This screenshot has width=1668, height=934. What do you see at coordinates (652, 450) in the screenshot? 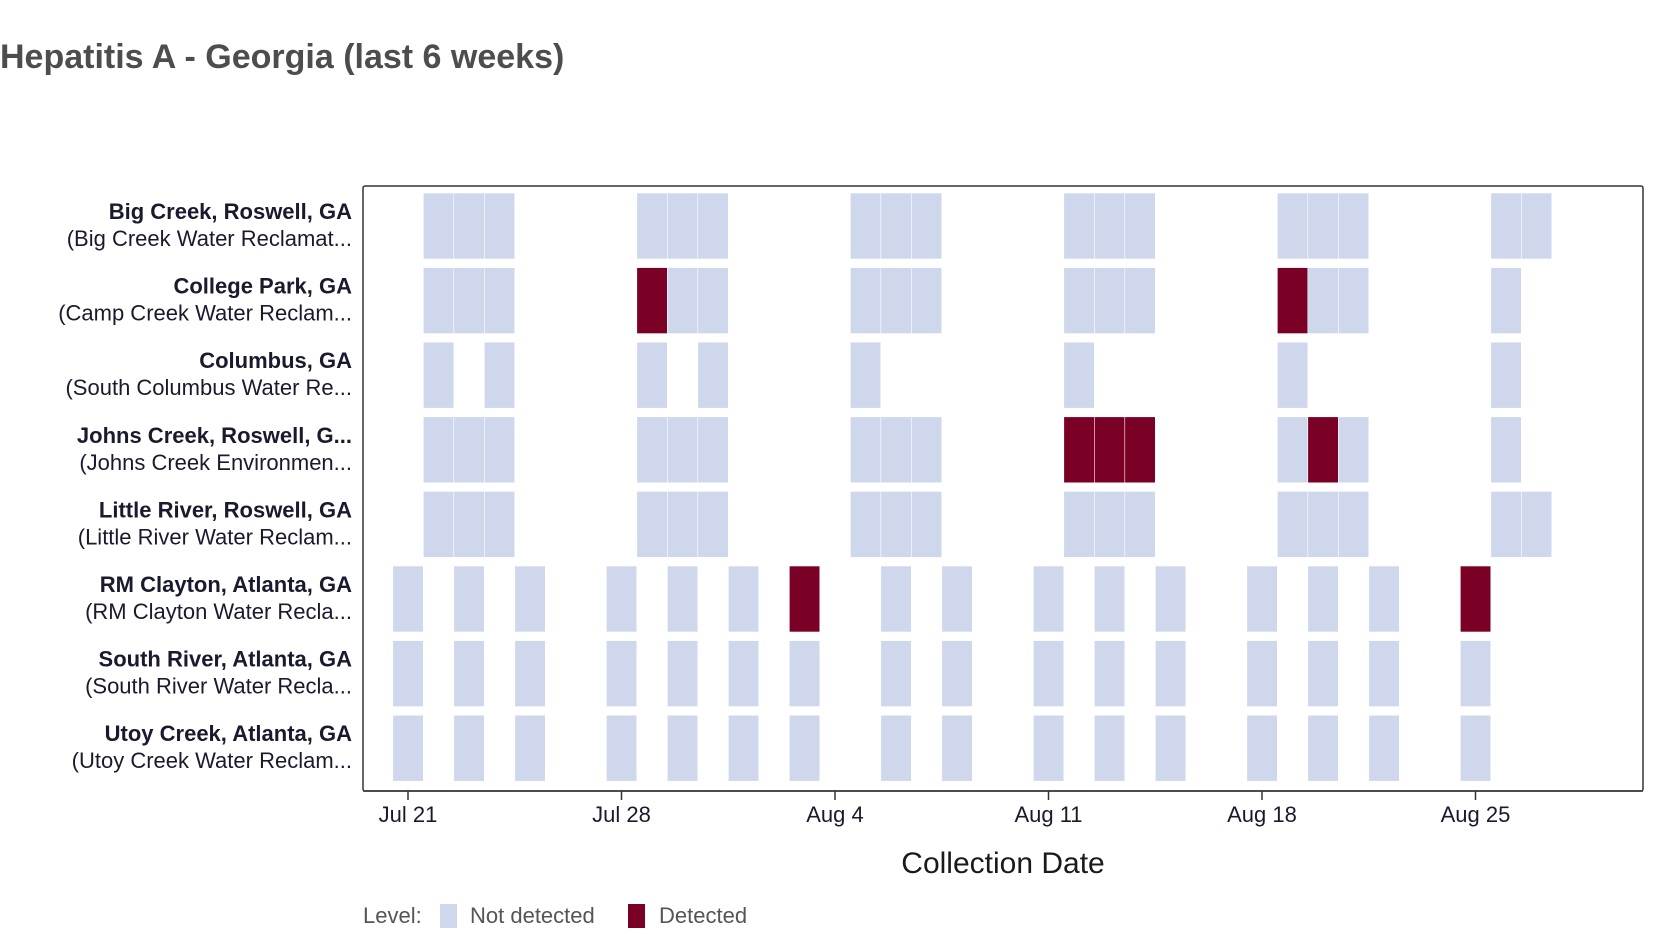
I see `cell-johns-creek-roswell-g-2024-07-29-not-detected` at bounding box center [652, 450].